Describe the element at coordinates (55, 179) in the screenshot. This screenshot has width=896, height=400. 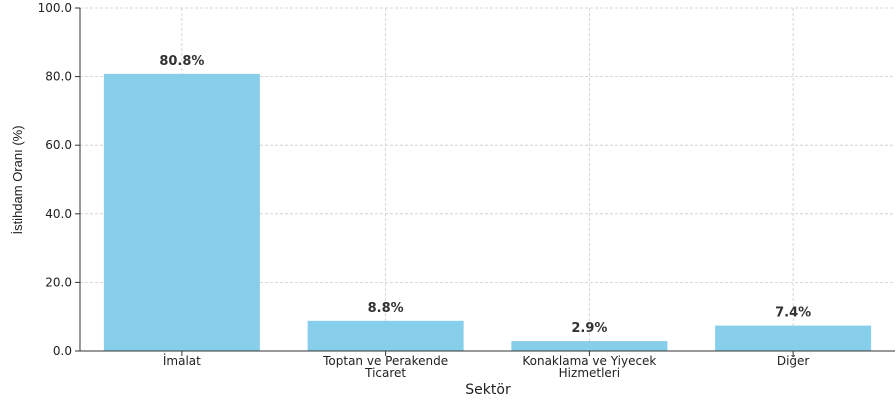
I see `y-tick-labels: 0.0 20.0 40.0 60.0 80.0 100.0` at that location.